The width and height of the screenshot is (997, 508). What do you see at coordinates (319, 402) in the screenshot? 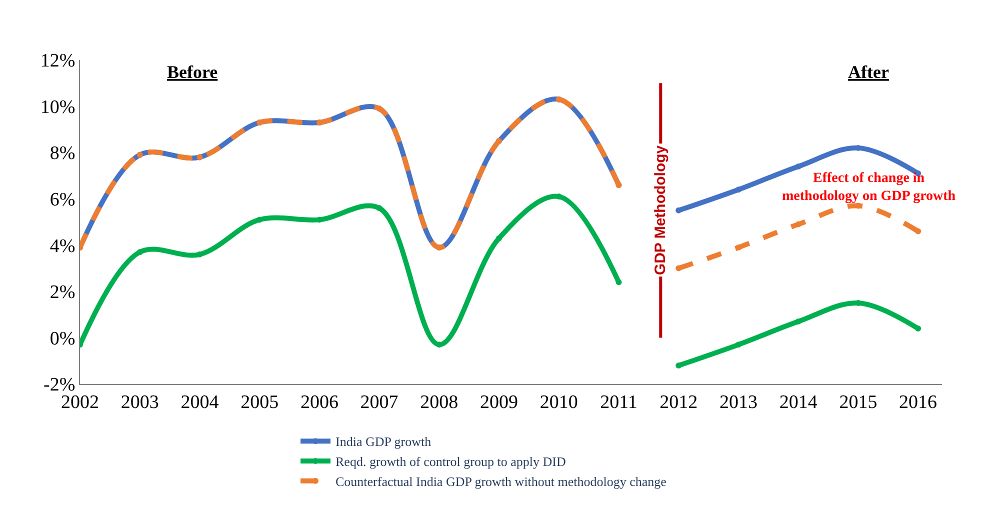
I see `x-tick-label: 2006` at bounding box center [319, 402].